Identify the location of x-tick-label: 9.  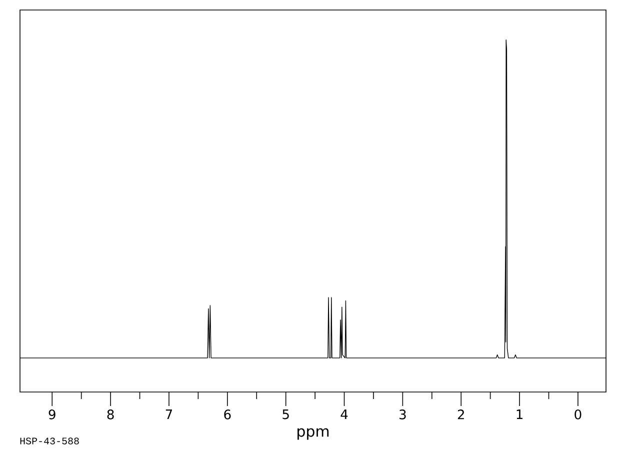
(52, 415).